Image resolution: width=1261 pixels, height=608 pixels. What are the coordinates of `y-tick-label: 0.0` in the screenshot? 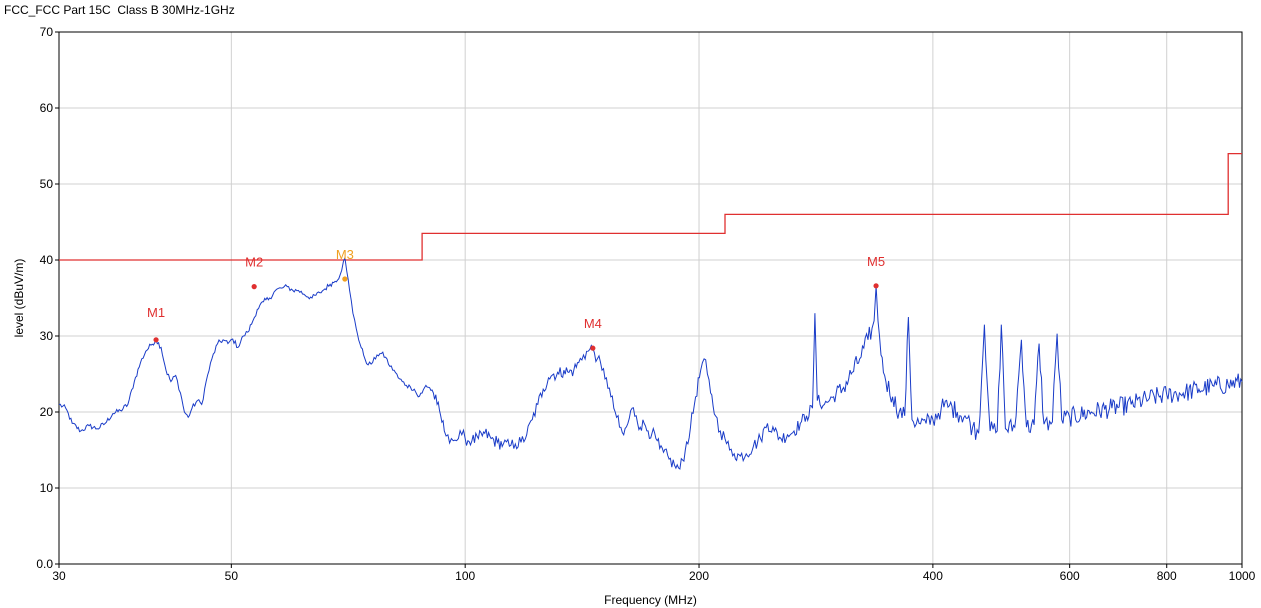 It's located at (44, 564).